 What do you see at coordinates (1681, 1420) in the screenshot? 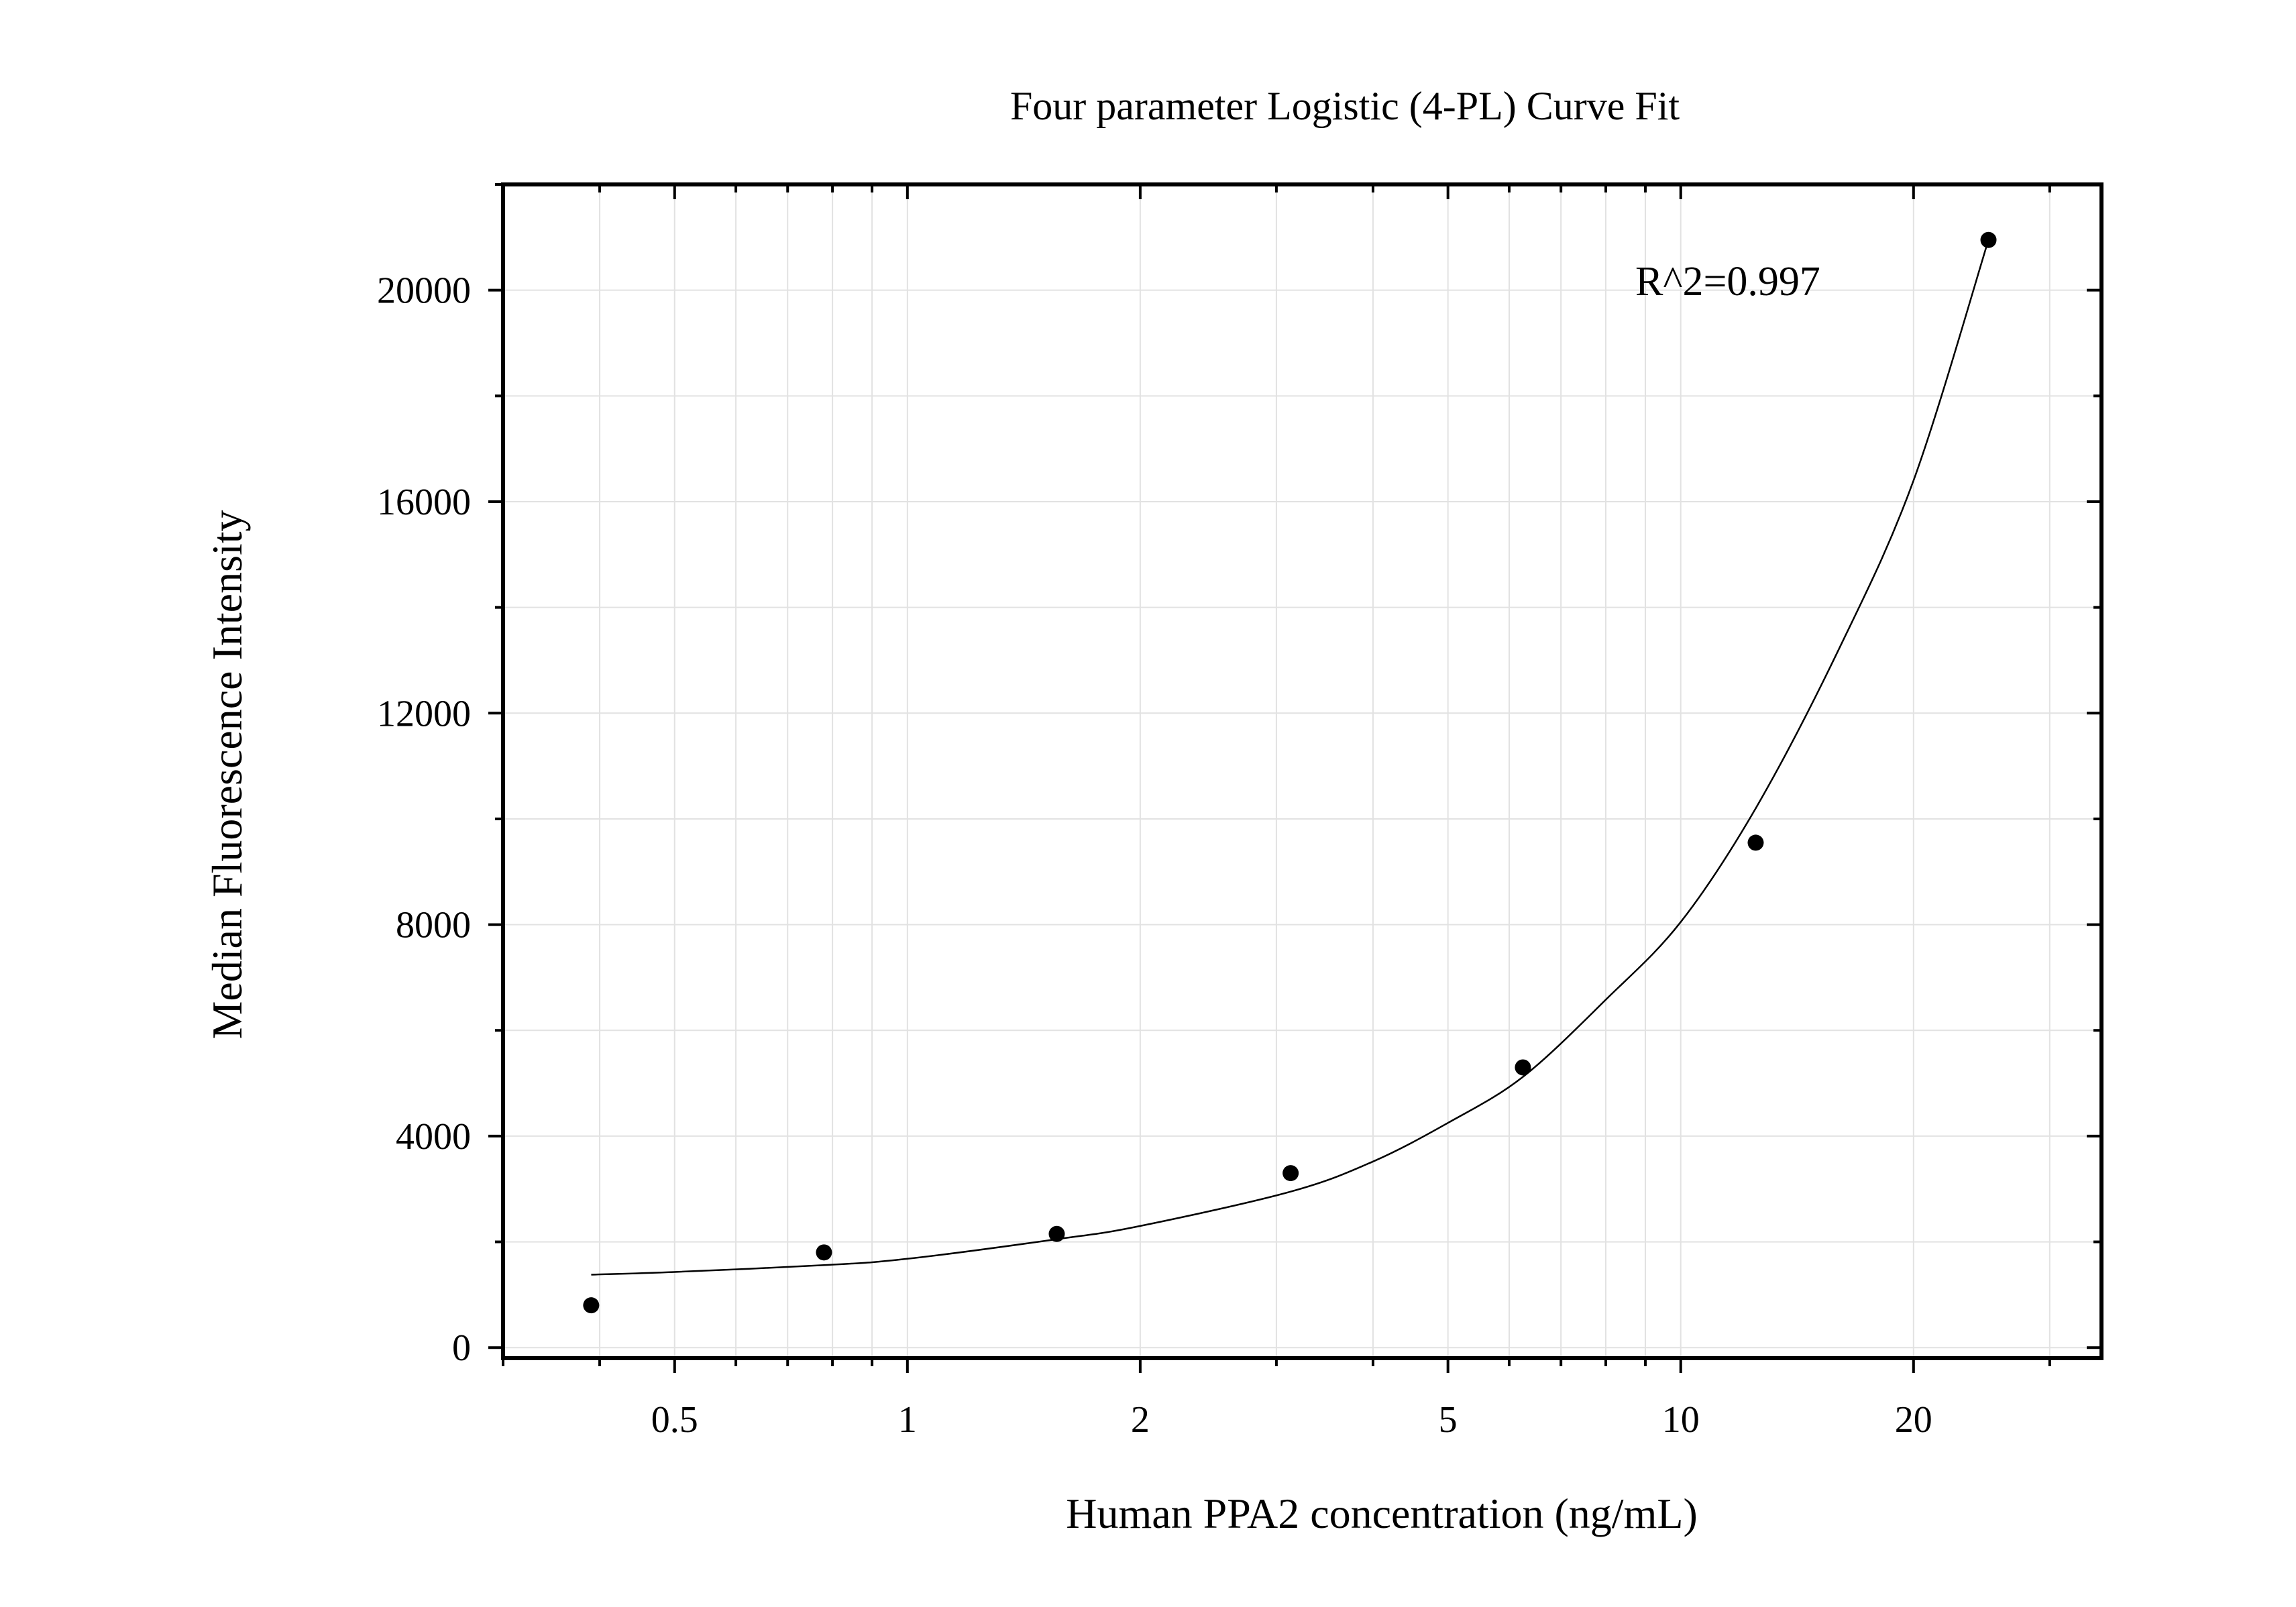
I see `x-tick-label: 10` at bounding box center [1681, 1420].